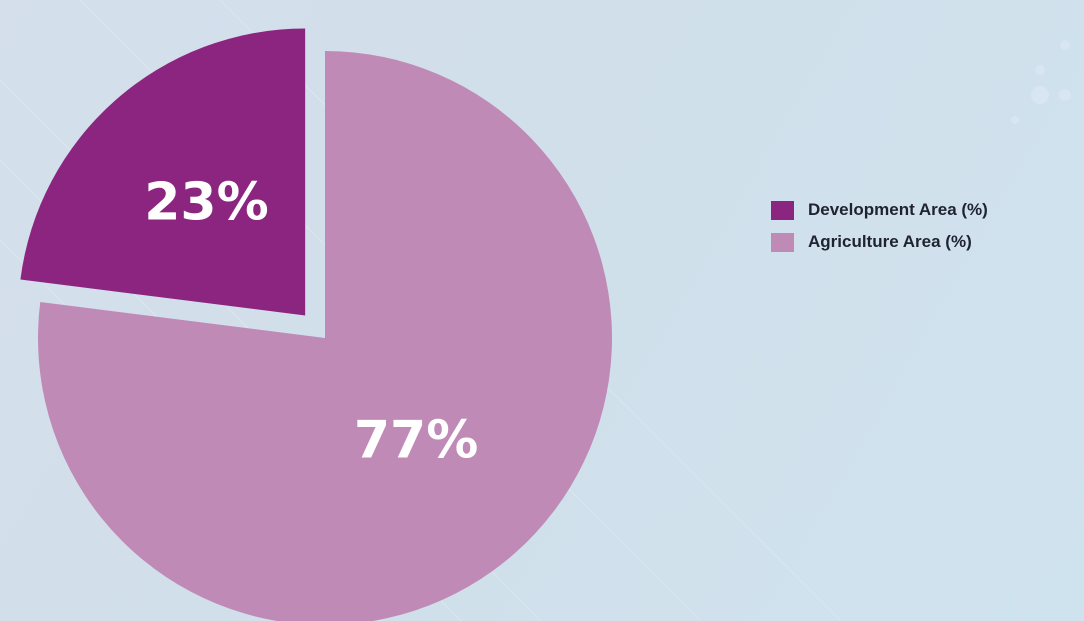  I want to click on data-label-agriculture: 77%, so click(416, 440).